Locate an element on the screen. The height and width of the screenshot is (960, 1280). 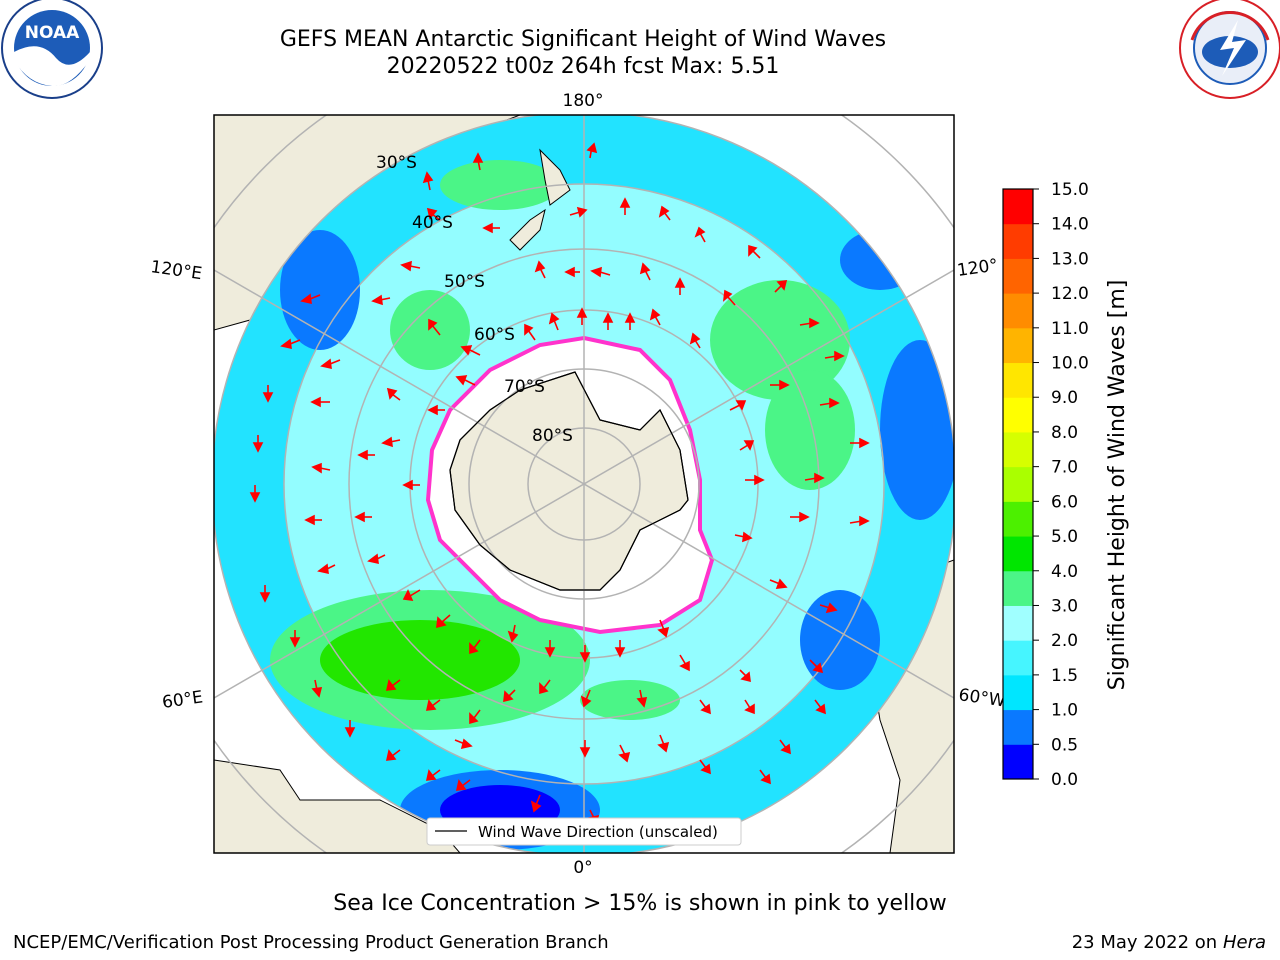
arrow-legend-label: Wind Wave Direction (unscaled) is located at coordinates (598, 832).